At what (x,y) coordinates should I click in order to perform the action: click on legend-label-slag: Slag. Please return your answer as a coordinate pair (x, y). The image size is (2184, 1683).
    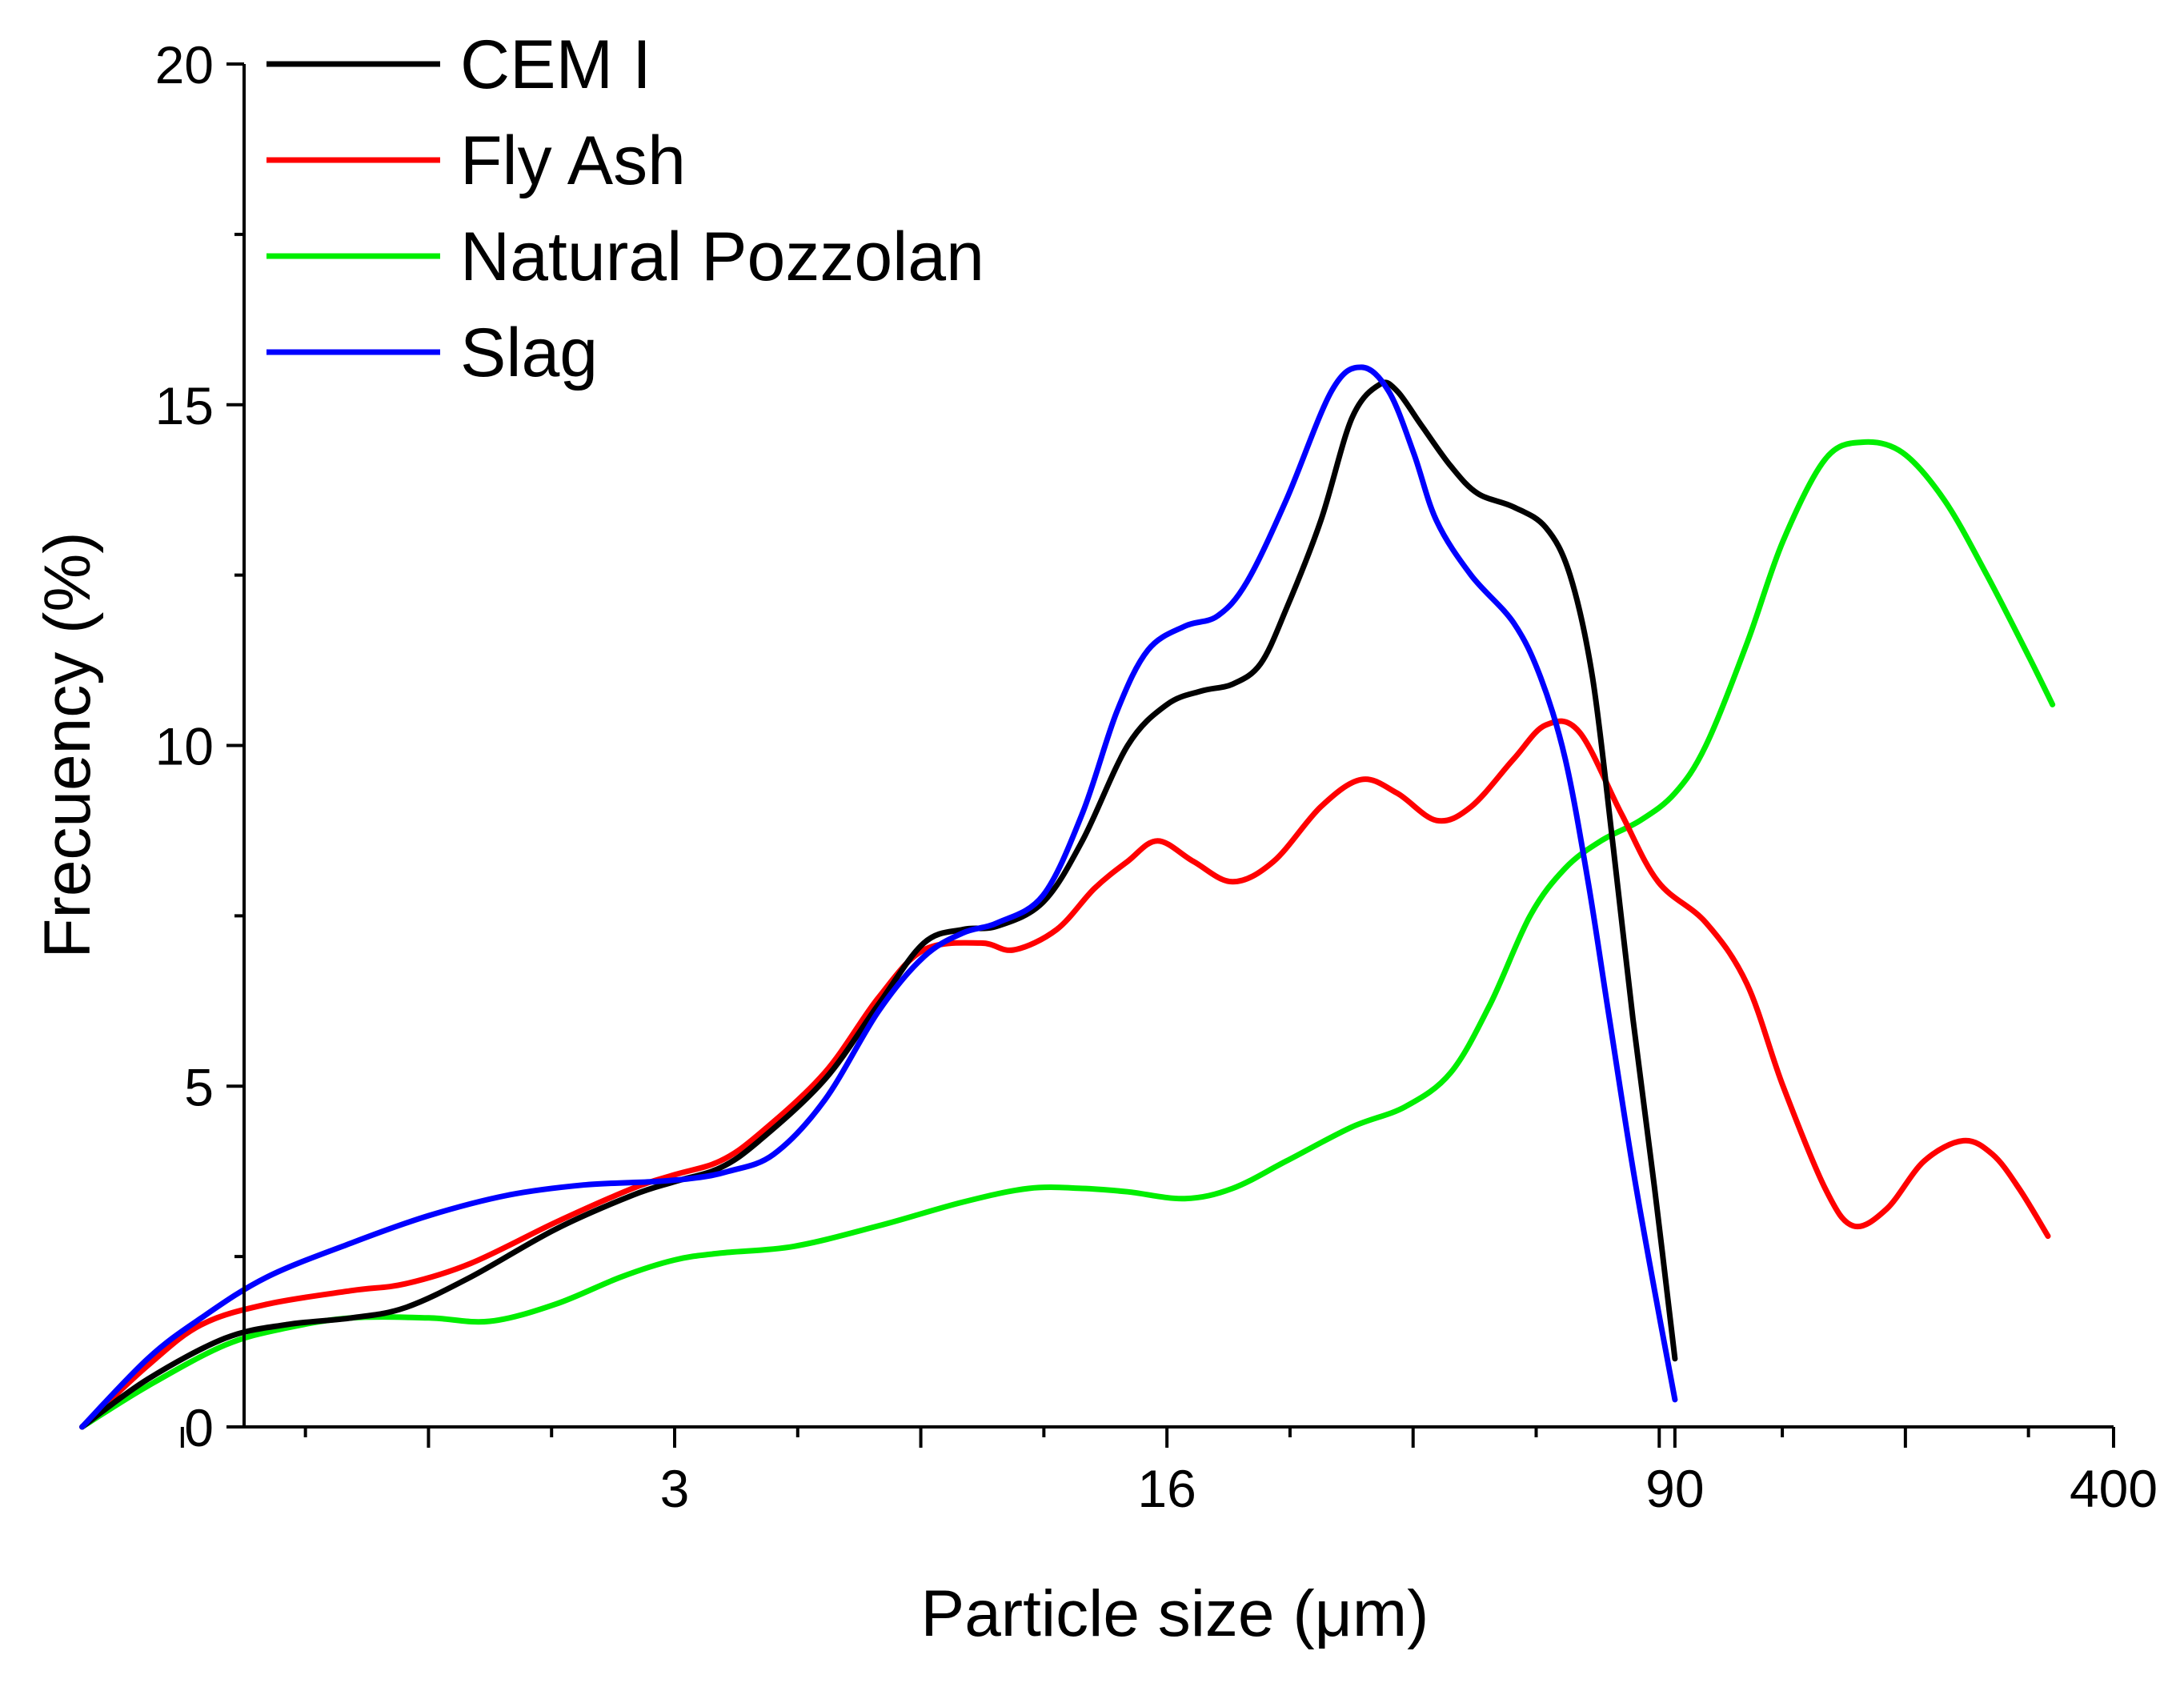
    Looking at the image, I should click on (529, 353).